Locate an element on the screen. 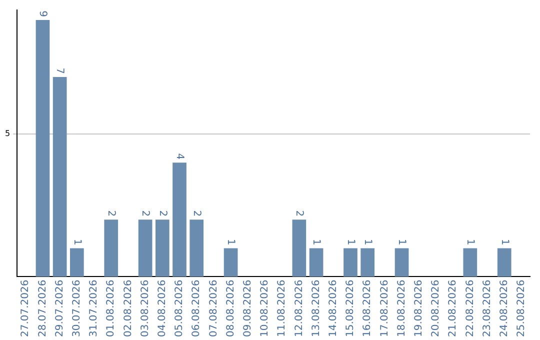  x-tick-label: 04.08.2026 is located at coordinates (162, 309).